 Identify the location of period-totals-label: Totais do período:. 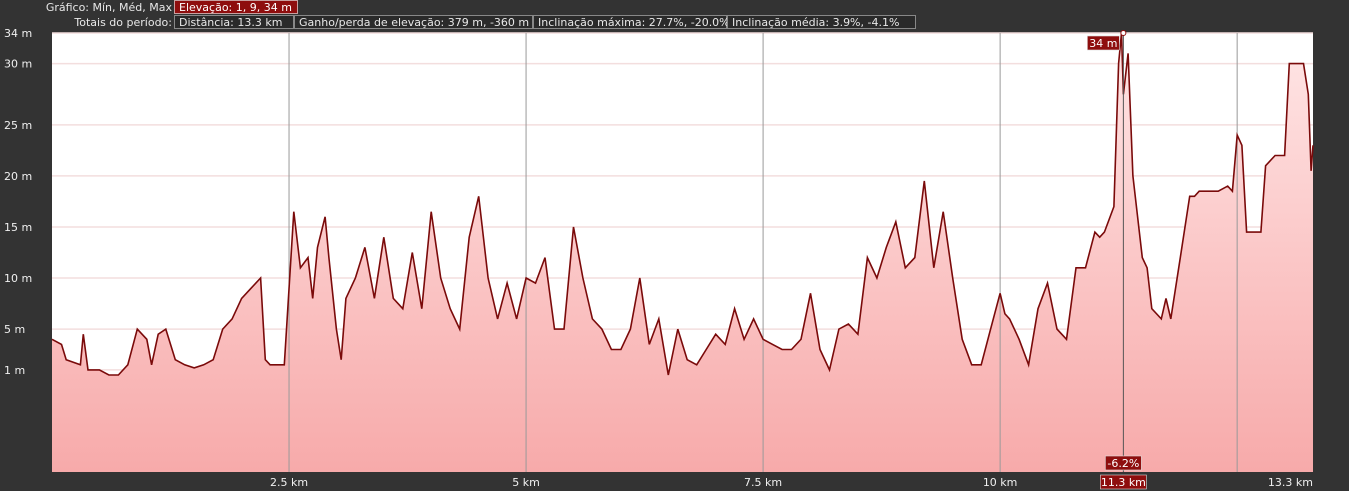
(123, 22).